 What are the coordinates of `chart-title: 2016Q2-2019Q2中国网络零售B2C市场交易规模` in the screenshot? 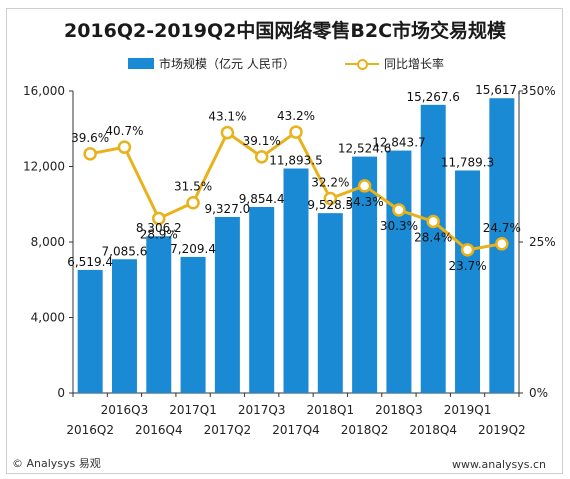 It's located at (285, 31).